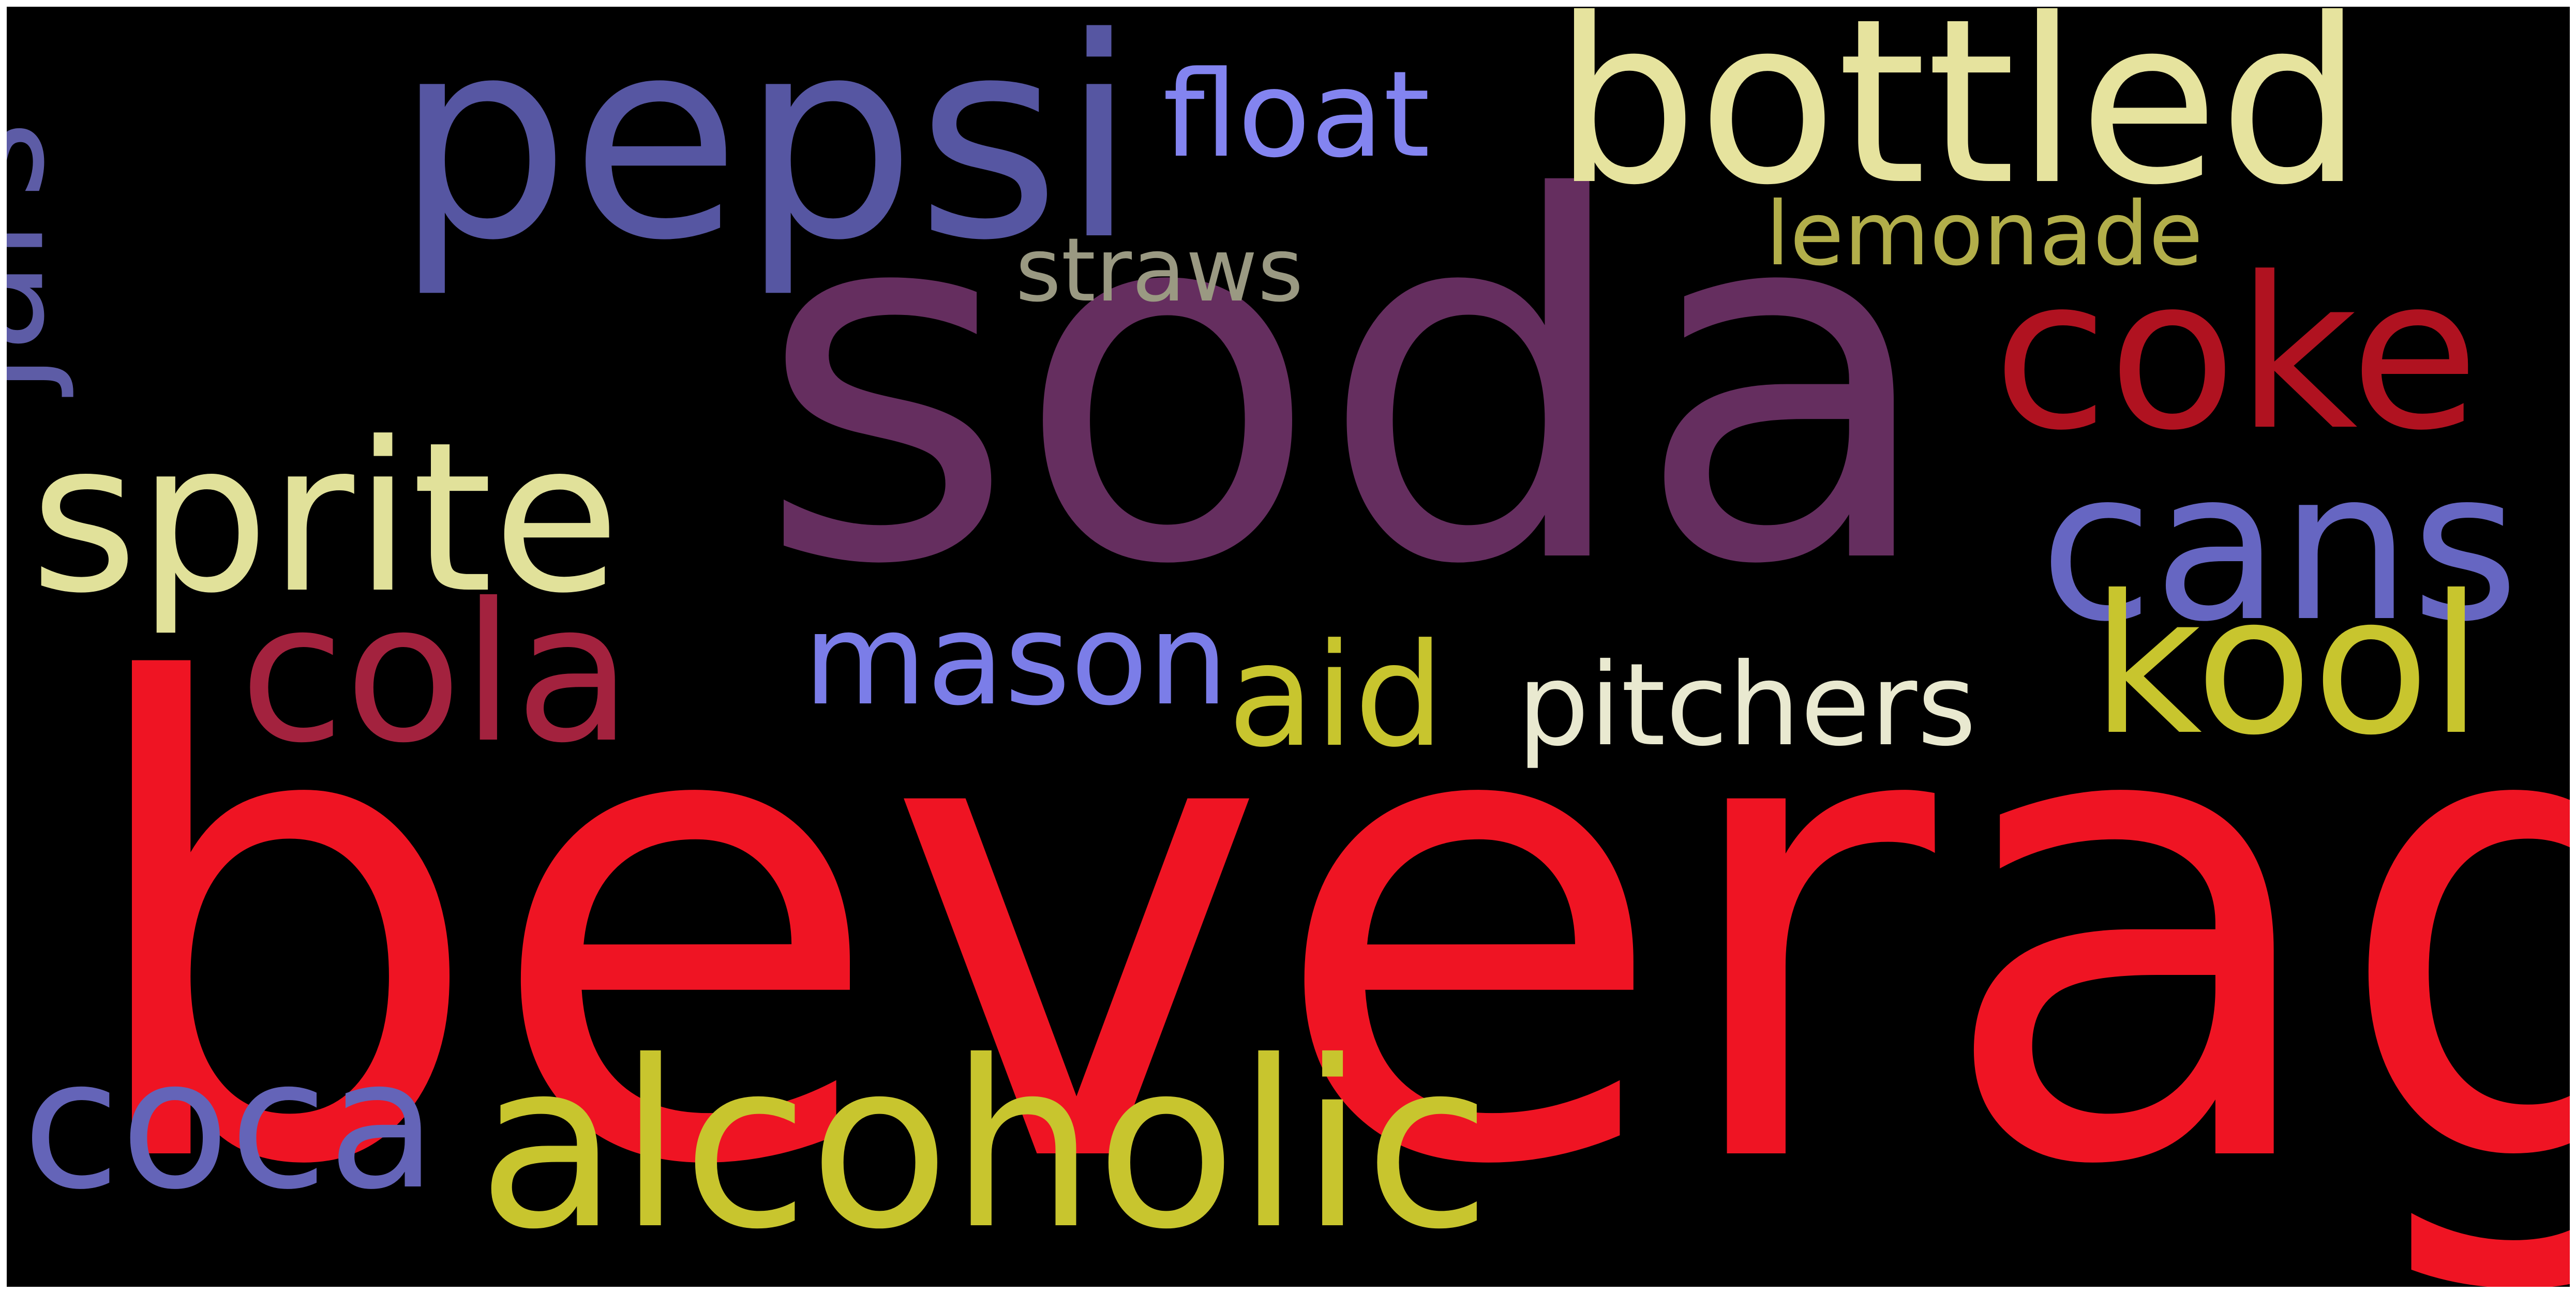 This screenshot has height=1293, width=2576. Describe the element at coordinates (436, 674) in the screenshot. I see `word-cola: cola` at that location.